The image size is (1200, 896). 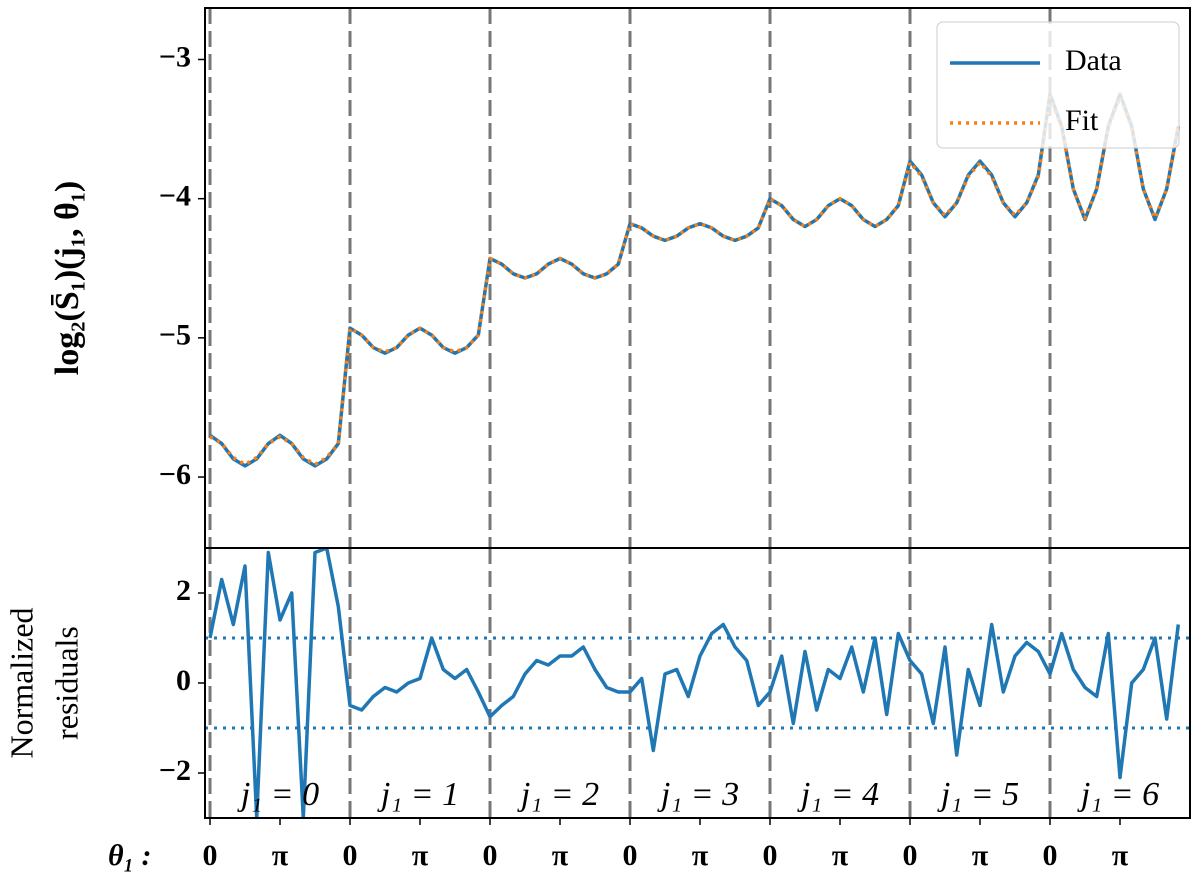 What do you see at coordinates (1118, 794) in the screenshot?
I see `block-label: j₁ = 6` at bounding box center [1118, 794].